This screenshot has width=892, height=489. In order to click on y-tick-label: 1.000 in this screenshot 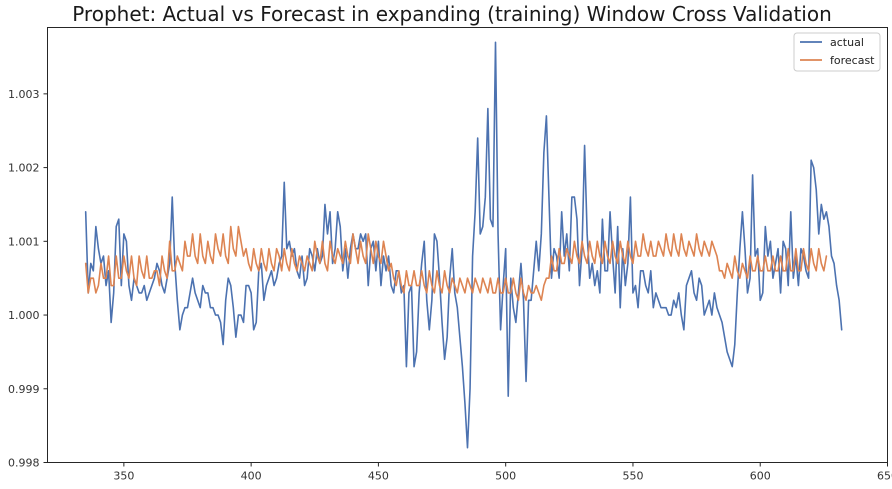, I will do `click(24, 315)`.